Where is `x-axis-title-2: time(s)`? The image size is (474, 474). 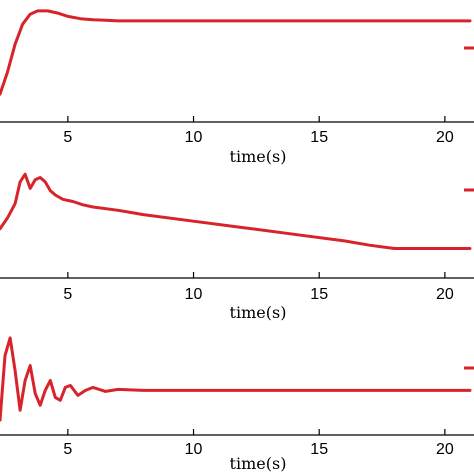 x-axis-title-2: time(s) is located at coordinates (258, 312).